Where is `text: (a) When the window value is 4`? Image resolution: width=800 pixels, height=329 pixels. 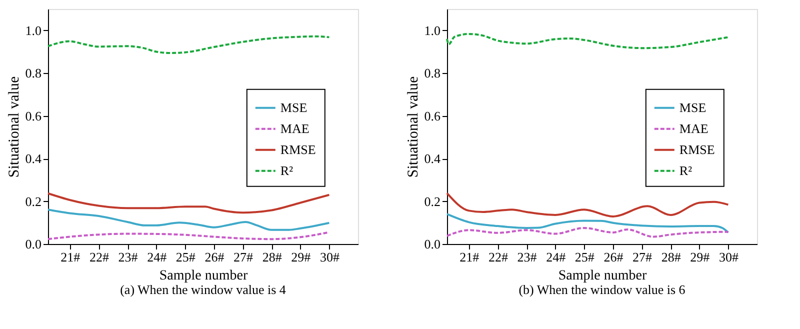 text: (a) When the window value is 4 is located at coordinates (203, 289).